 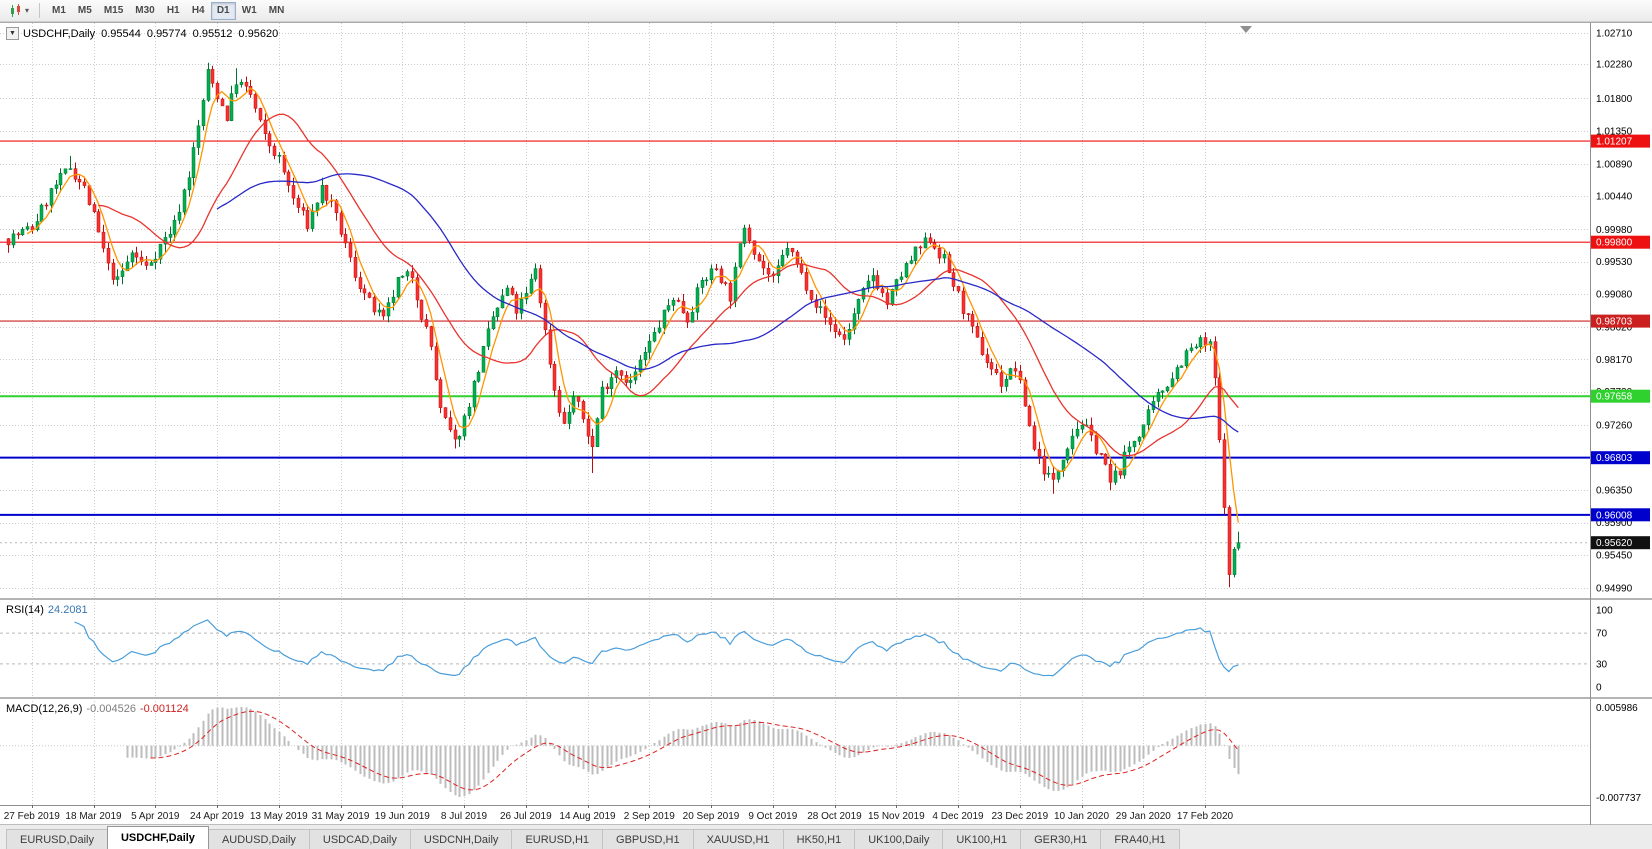 I want to click on ohlc-open: 0.95544, so click(x=121, y=33).